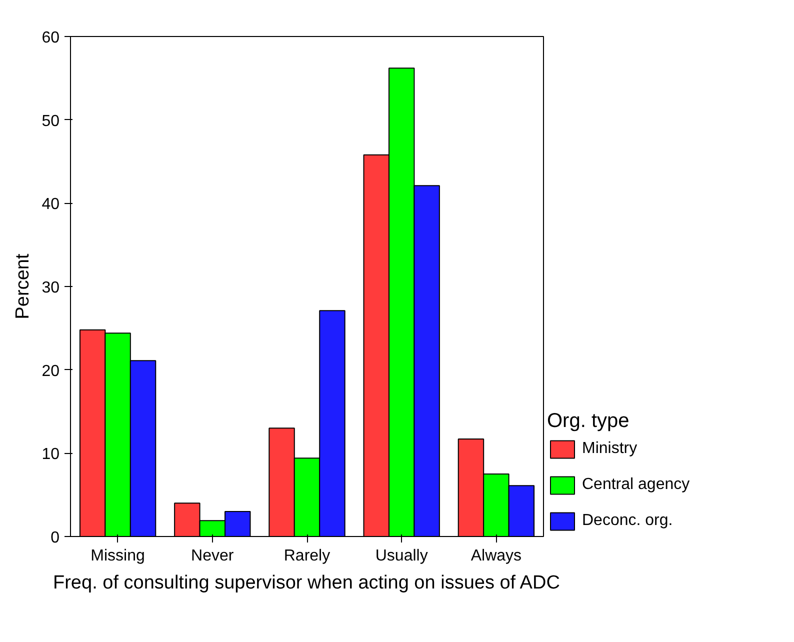 The image size is (794, 642). Describe the element at coordinates (212, 556) in the screenshot. I see `x-tick-label: Never` at that location.